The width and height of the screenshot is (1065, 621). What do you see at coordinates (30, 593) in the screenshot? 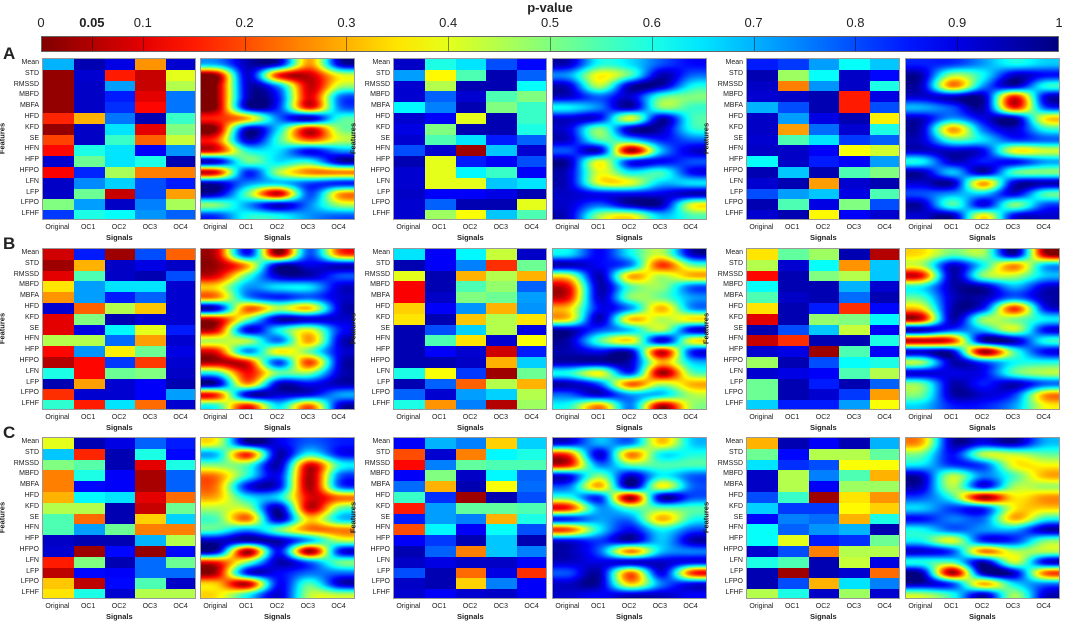
I see `feature-label: LFHF` at bounding box center [30, 593].